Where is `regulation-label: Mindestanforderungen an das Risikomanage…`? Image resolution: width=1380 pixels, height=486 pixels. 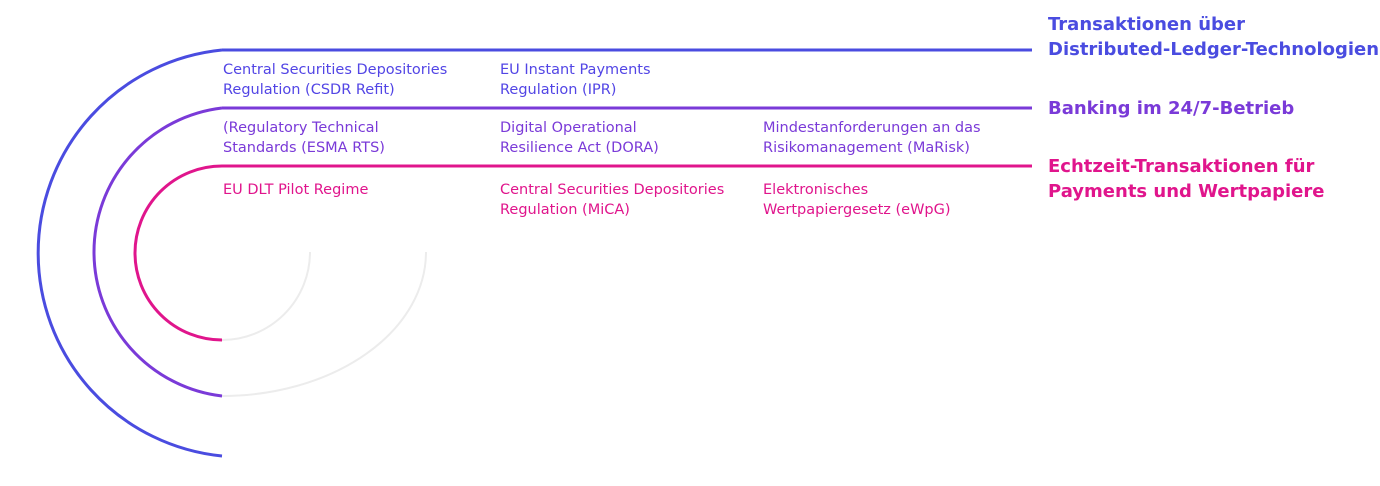 regulation-label: Mindestanforderungen an das Risikomanage… is located at coordinates (872, 138).